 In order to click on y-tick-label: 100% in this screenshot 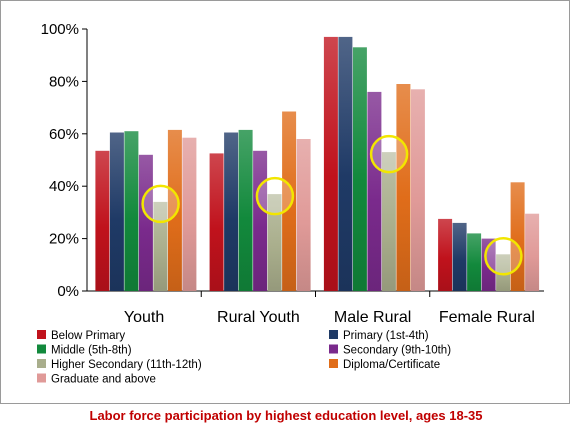, I will do `click(60, 29)`.